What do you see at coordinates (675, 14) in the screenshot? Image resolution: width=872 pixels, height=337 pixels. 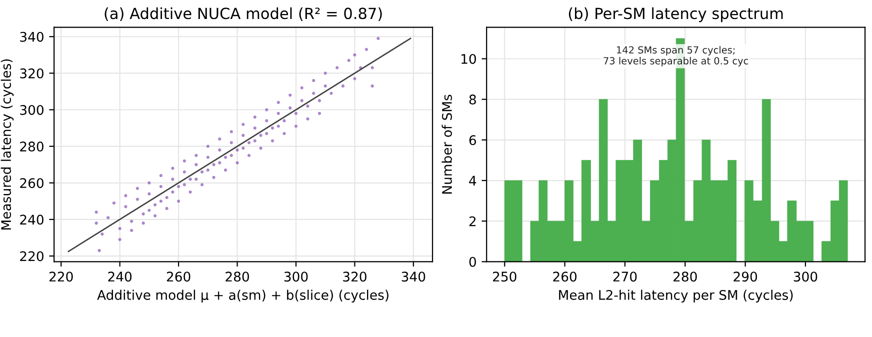 I see `chart-title: (b) Per-SM latency spectrum` at bounding box center [675, 14].